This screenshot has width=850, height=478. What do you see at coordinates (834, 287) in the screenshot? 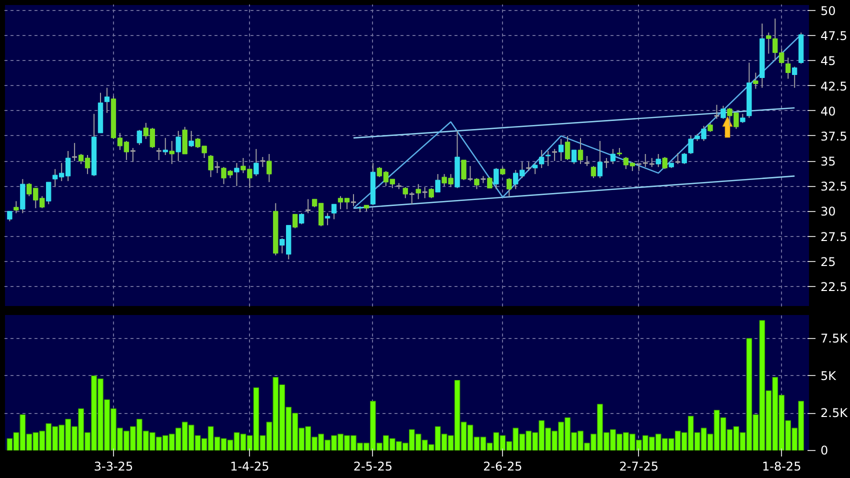
I see `y-tick-label: 22.5` at bounding box center [834, 287].